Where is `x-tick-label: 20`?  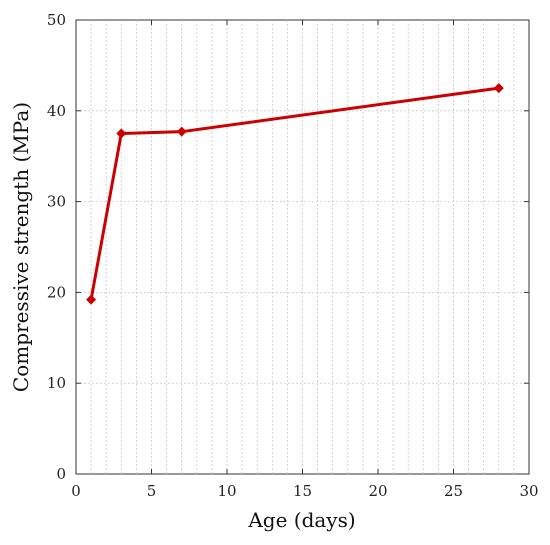 x-tick-label: 20 is located at coordinates (377, 491).